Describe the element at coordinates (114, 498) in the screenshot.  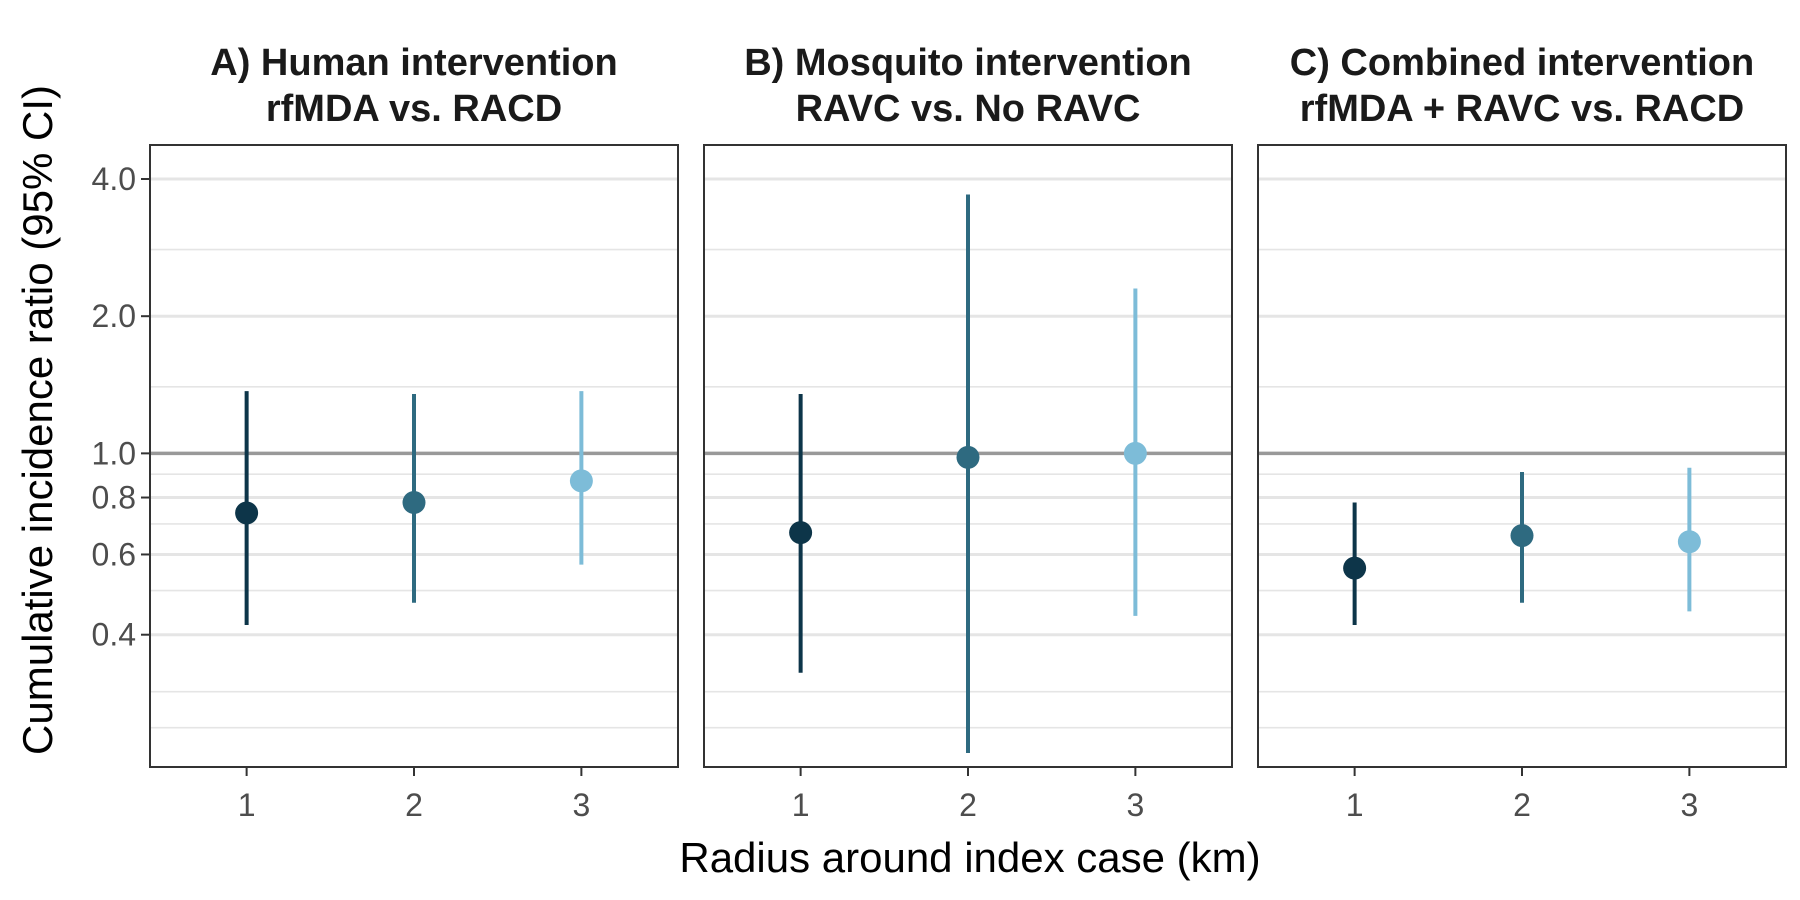
I see `y-tick-label: 0.8` at that location.